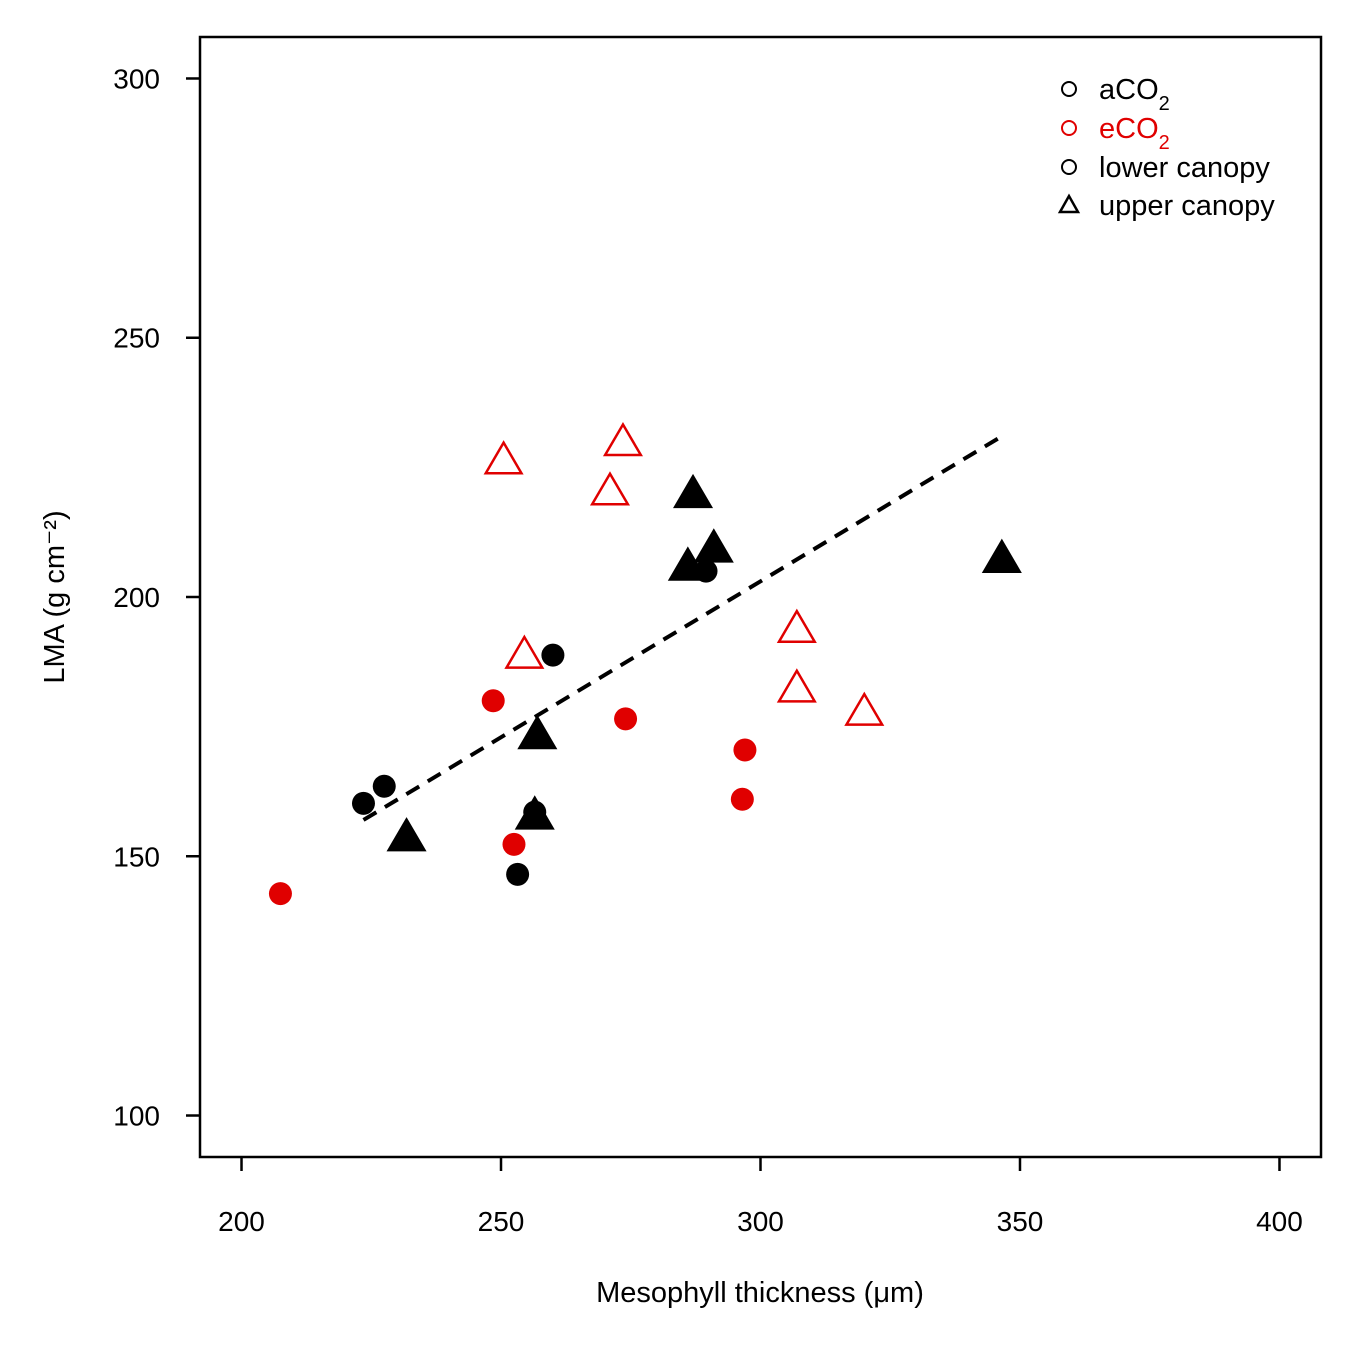 The height and width of the screenshot is (1364, 1359). I want to click on x-axis-title: Mesophyll thickness (μm), so click(760, 1293).